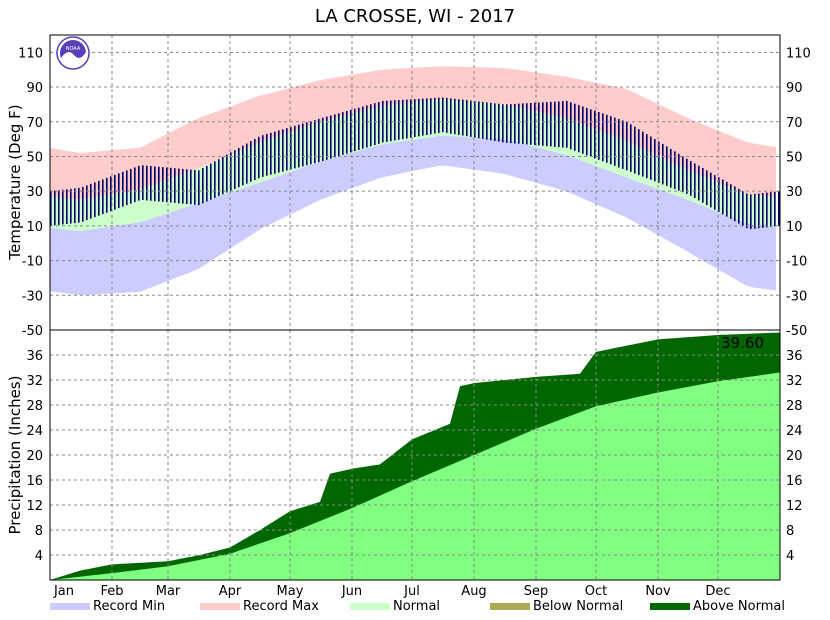  I want to click on legend-item: Above Normal, so click(717, 606).